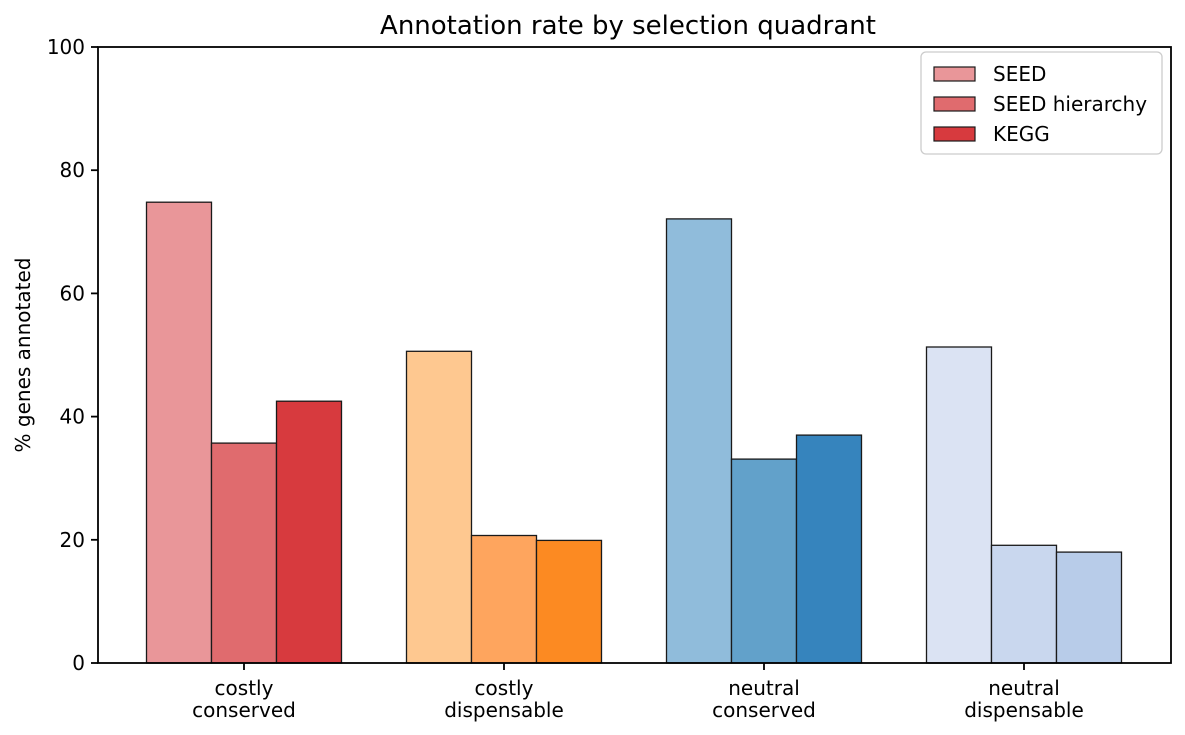  Describe the element at coordinates (1089, 607) in the screenshot. I see `bar-kegg-group4` at that location.